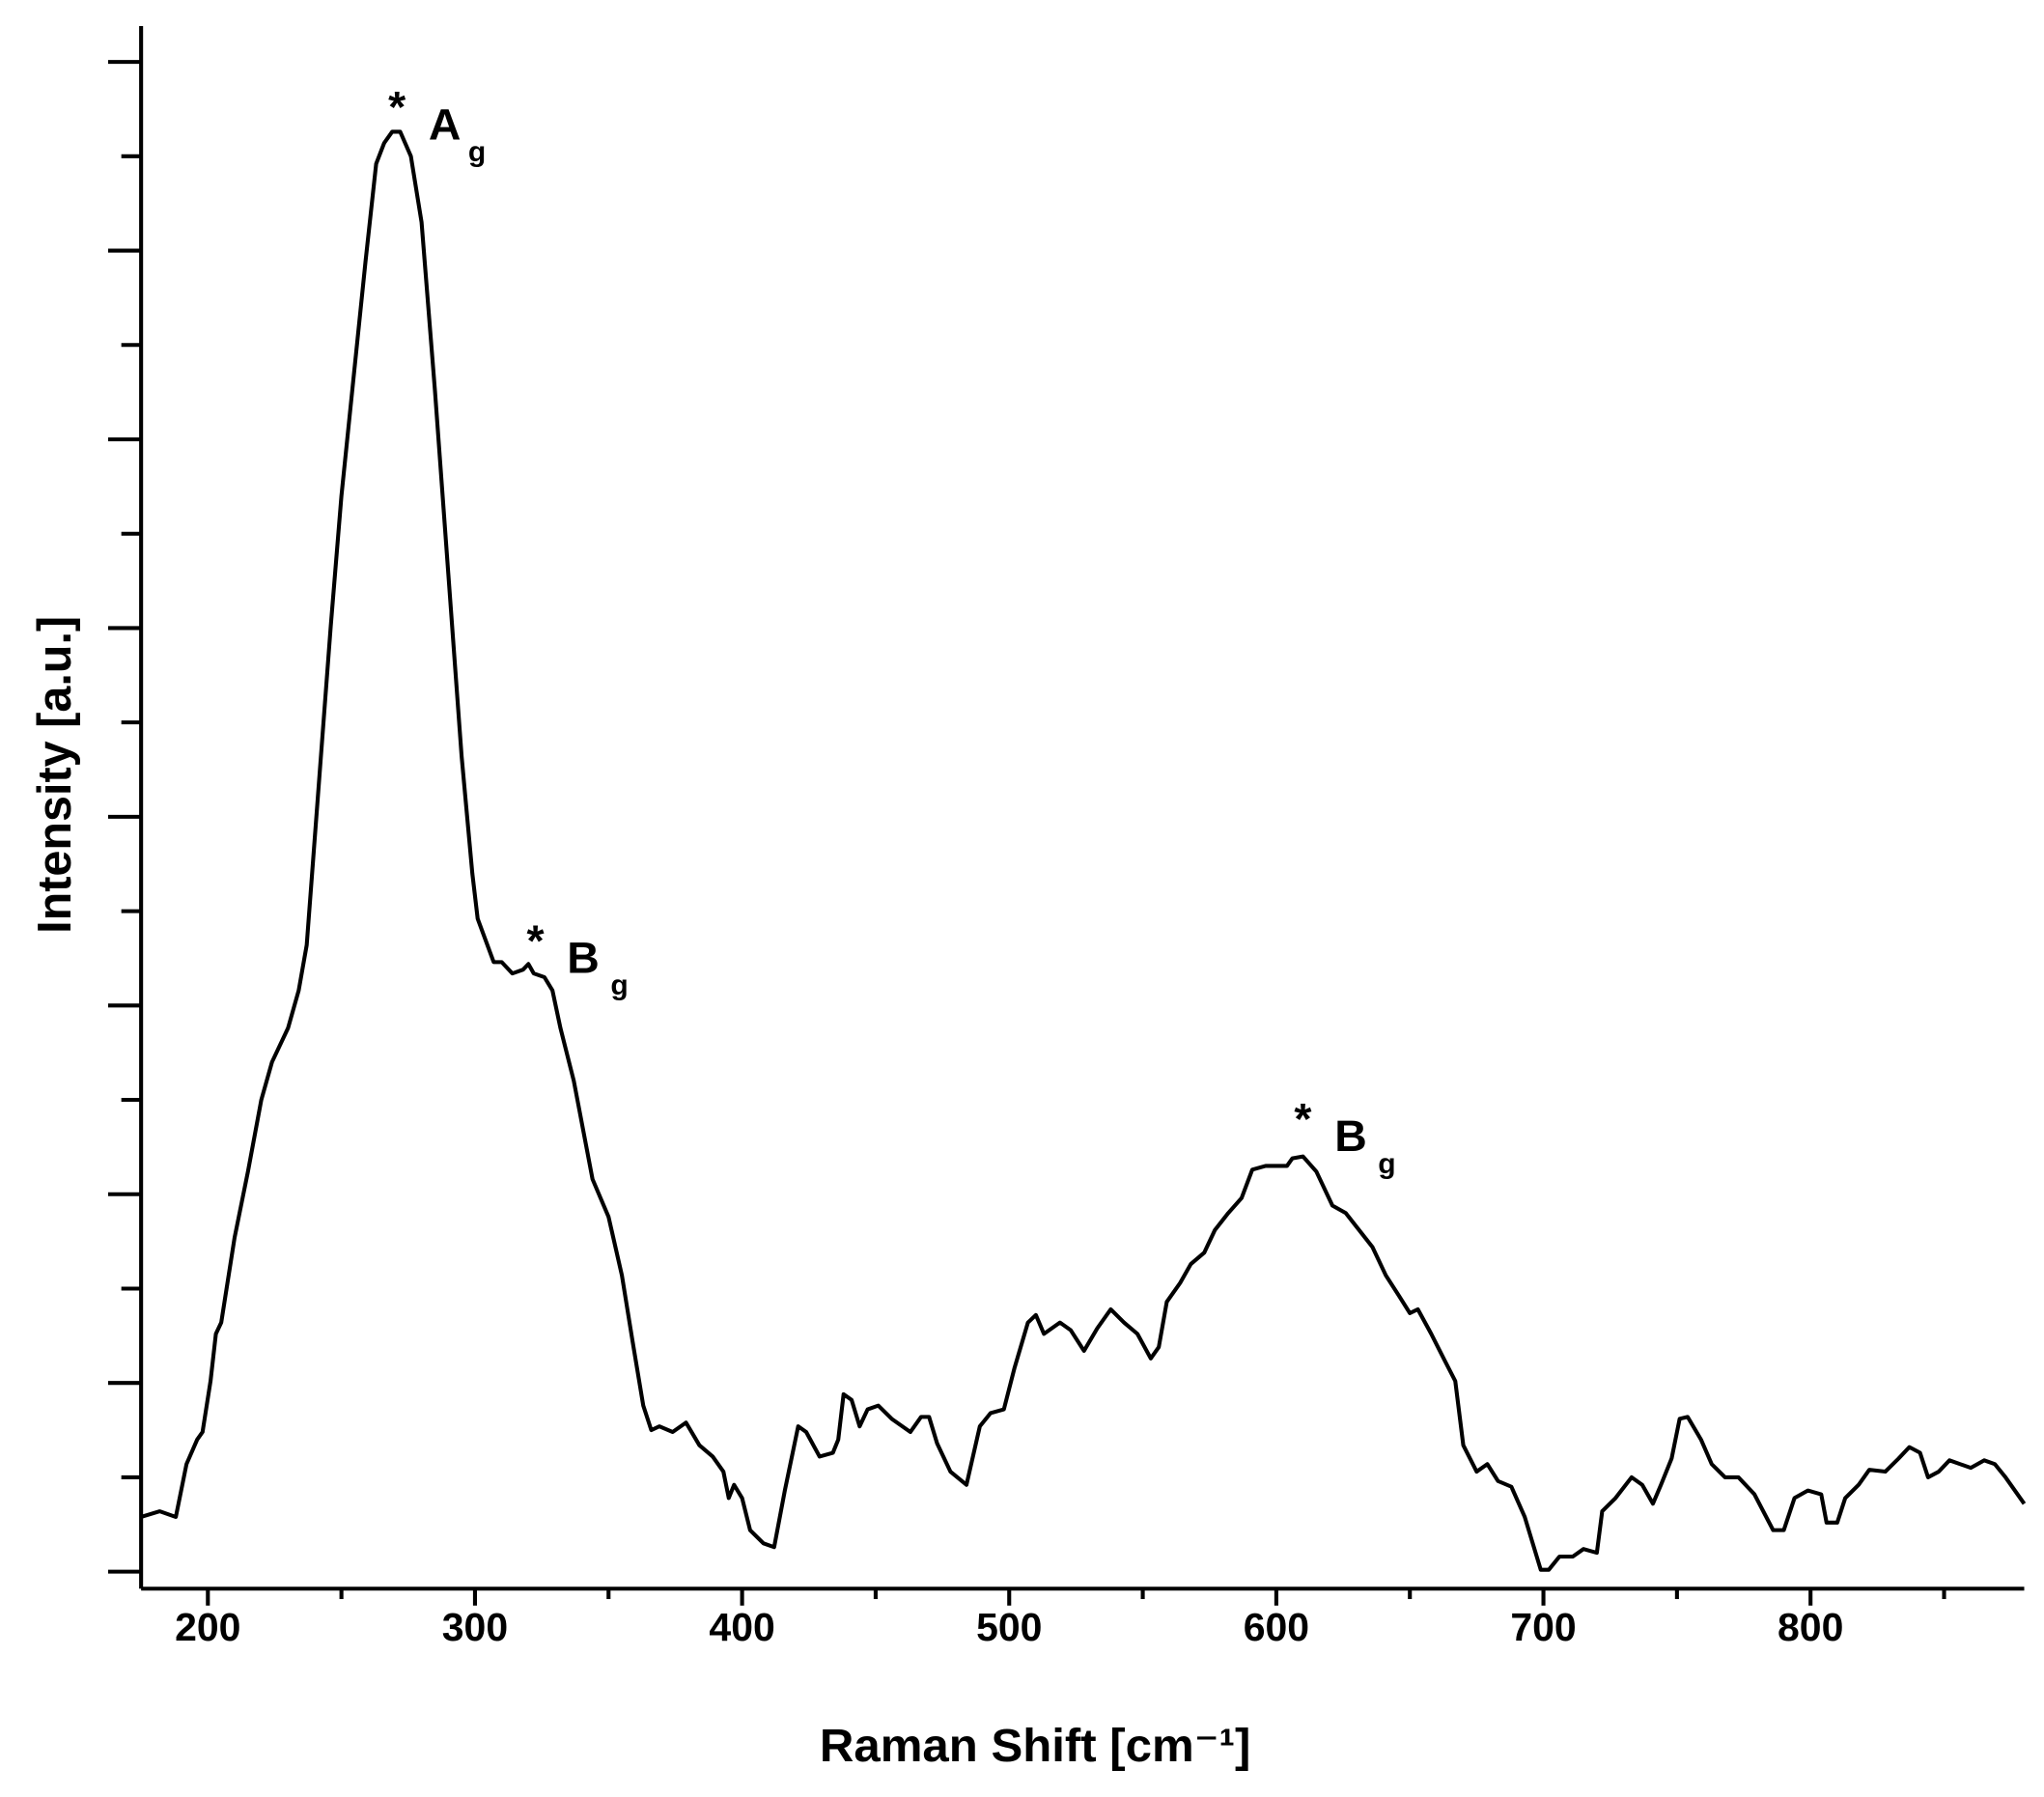  I want to click on x-tick-label: 500, so click(1009, 1627).